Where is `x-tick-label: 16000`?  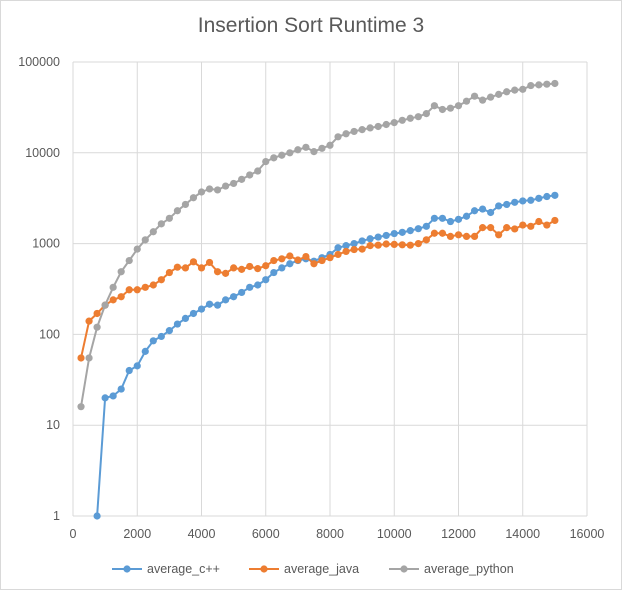
x-tick-label: 16000 is located at coordinates (587, 534).